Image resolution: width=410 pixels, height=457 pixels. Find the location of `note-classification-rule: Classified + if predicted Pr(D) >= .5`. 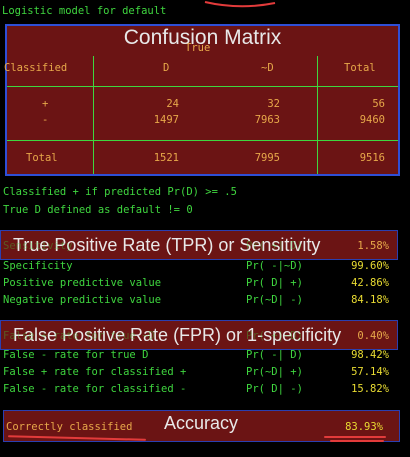

note-classification-rule: Classified + if predicted Pr(D) >= .5 is located at coordinates (120, 192).